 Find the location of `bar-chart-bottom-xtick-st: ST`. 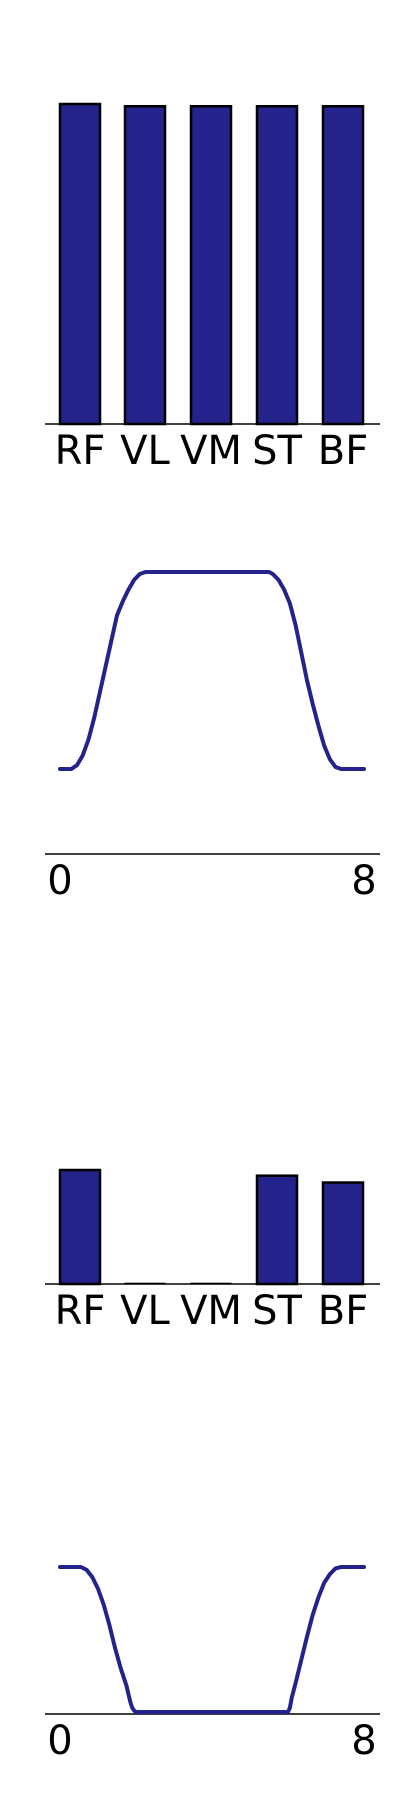

bar-chart-bottom-xtick-st: ST is located at coordinates (277, 1311).